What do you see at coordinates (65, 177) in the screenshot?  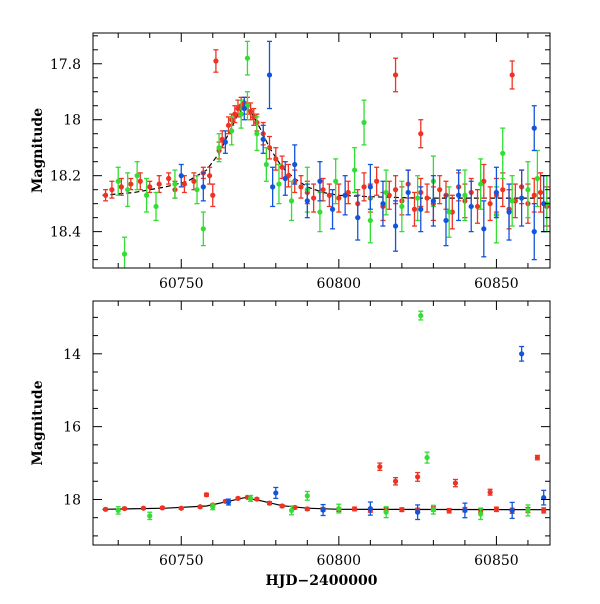 I see `y-tick-label: 18.2` at bounding box center [65, 177].